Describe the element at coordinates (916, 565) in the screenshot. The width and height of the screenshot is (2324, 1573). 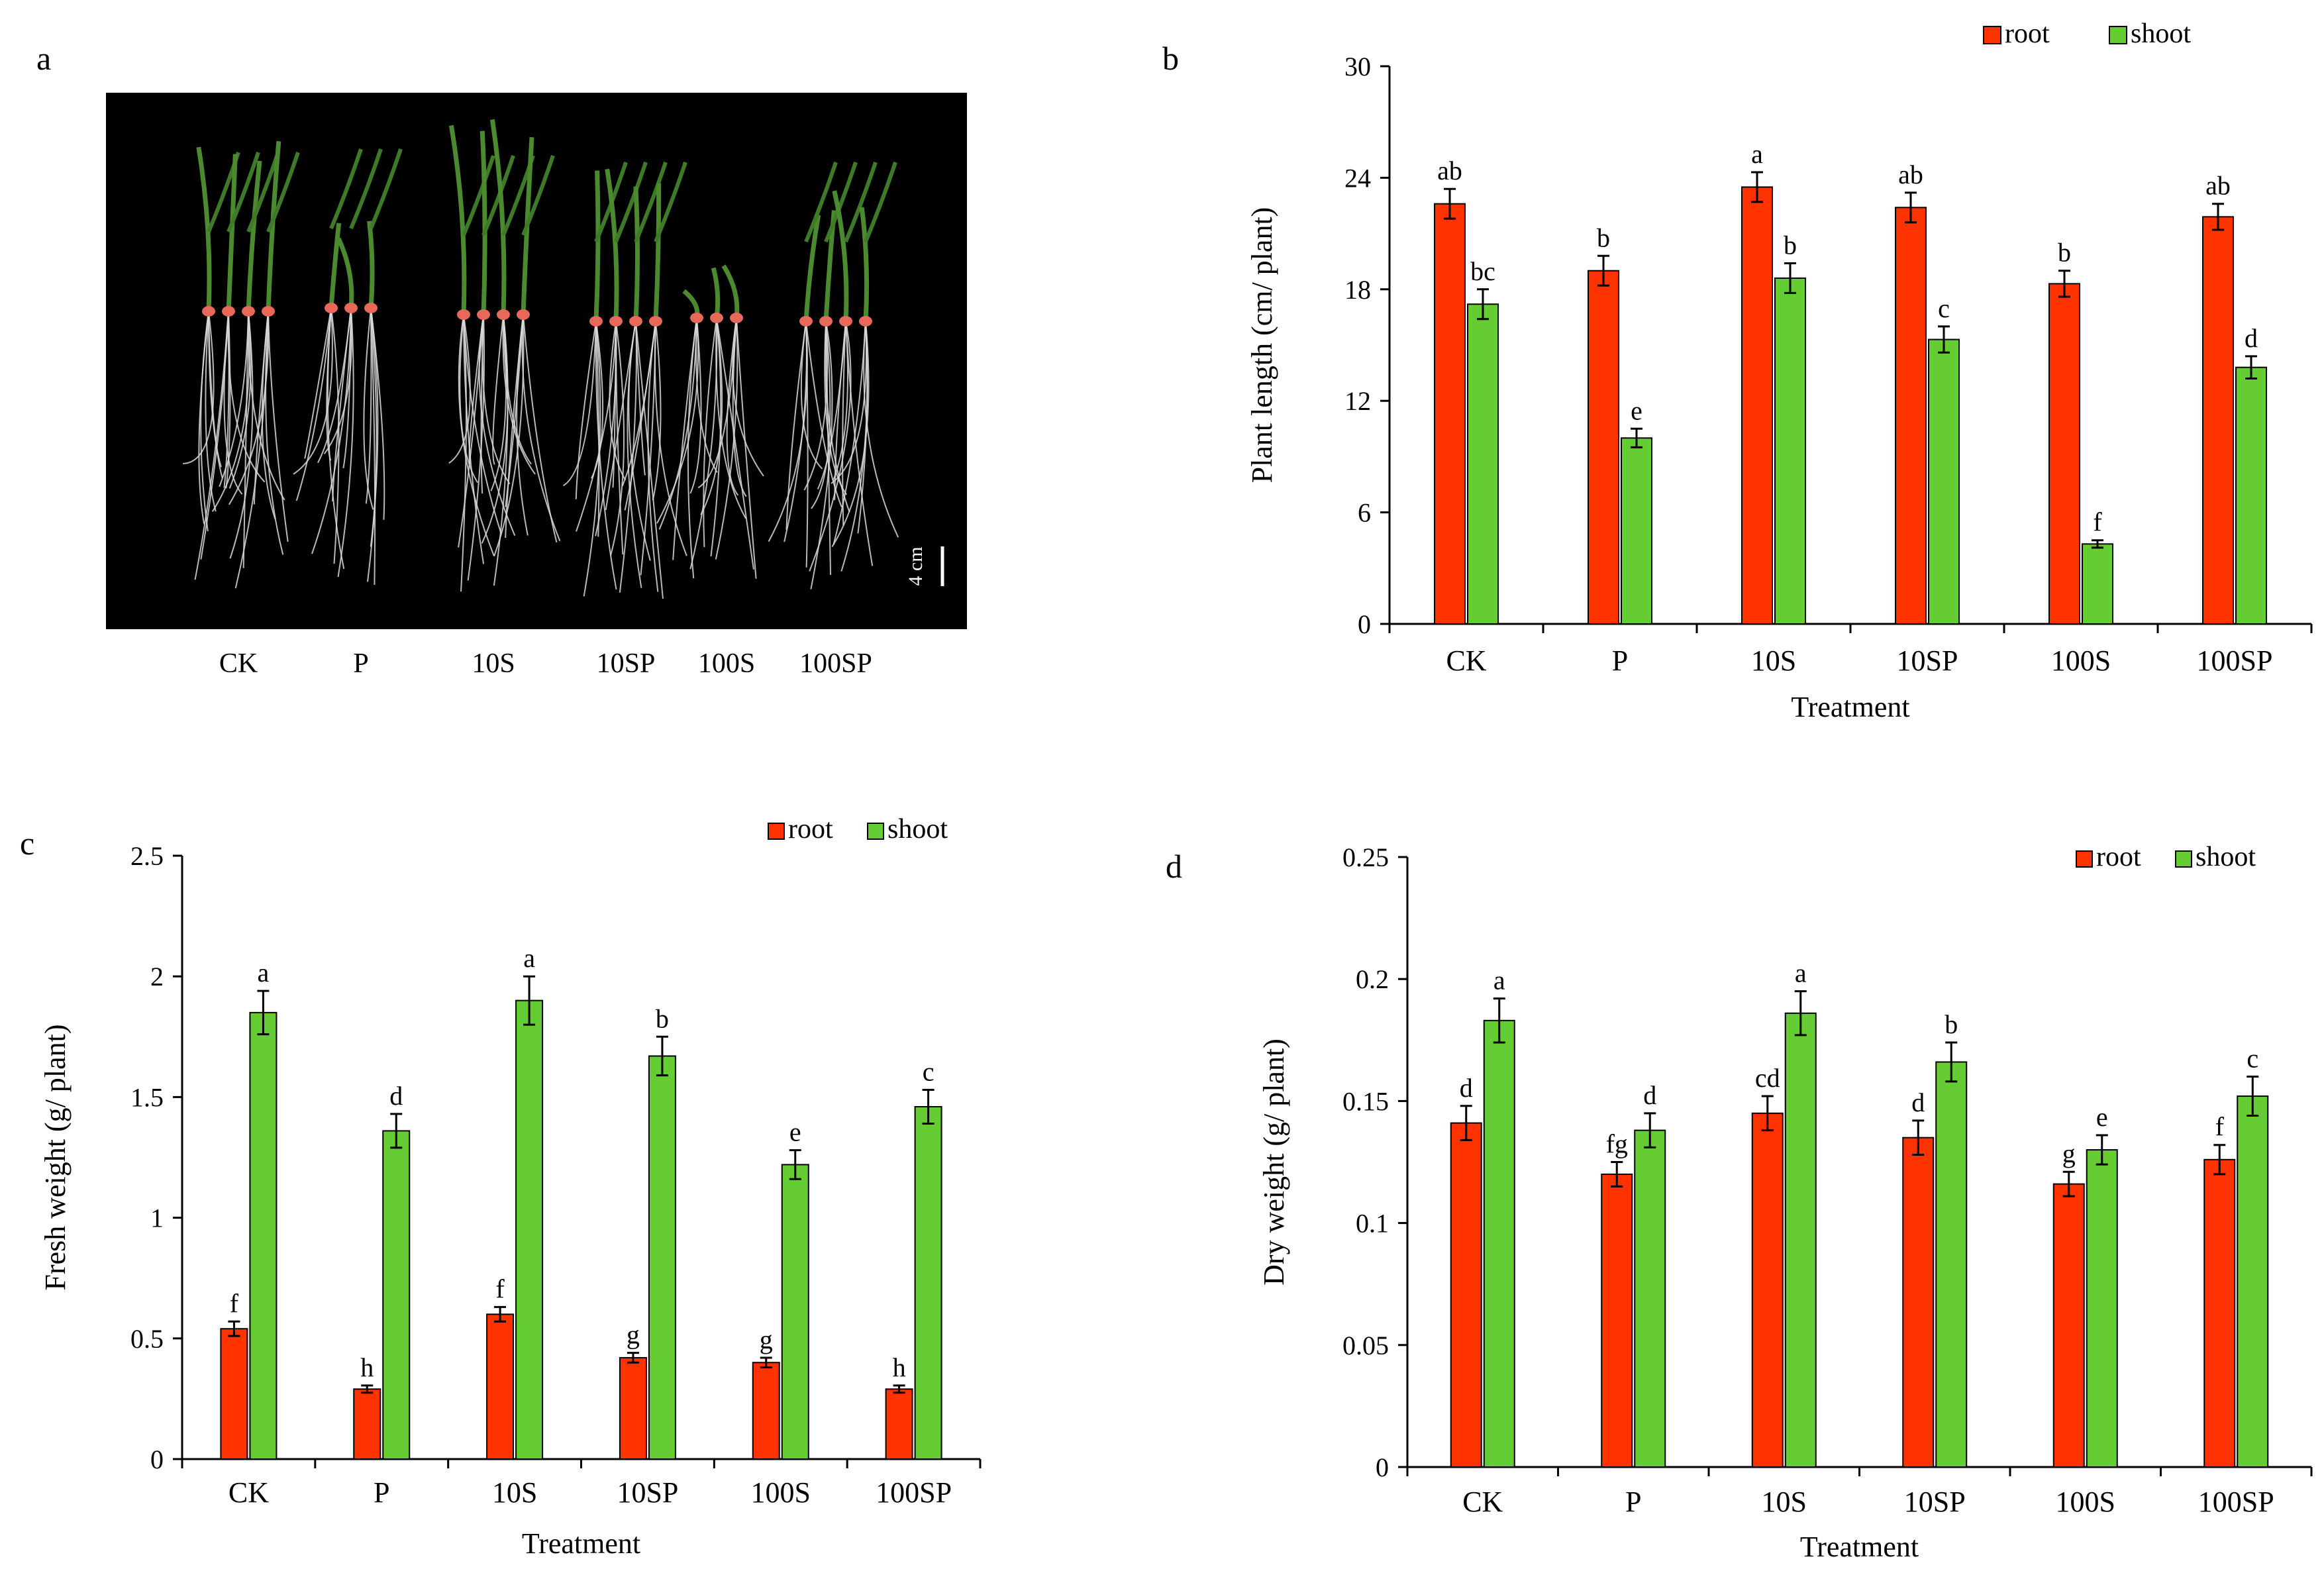
I see `scale-text: 4 cm` at that location.